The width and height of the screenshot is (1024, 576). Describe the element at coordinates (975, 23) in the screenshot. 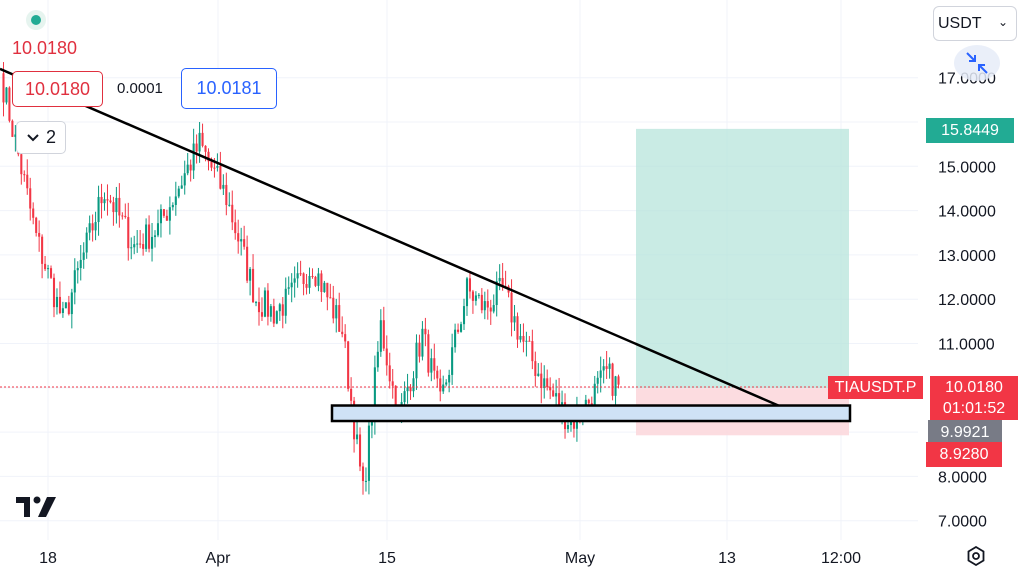

I see `currency-select: USDT ⌄` at that location.